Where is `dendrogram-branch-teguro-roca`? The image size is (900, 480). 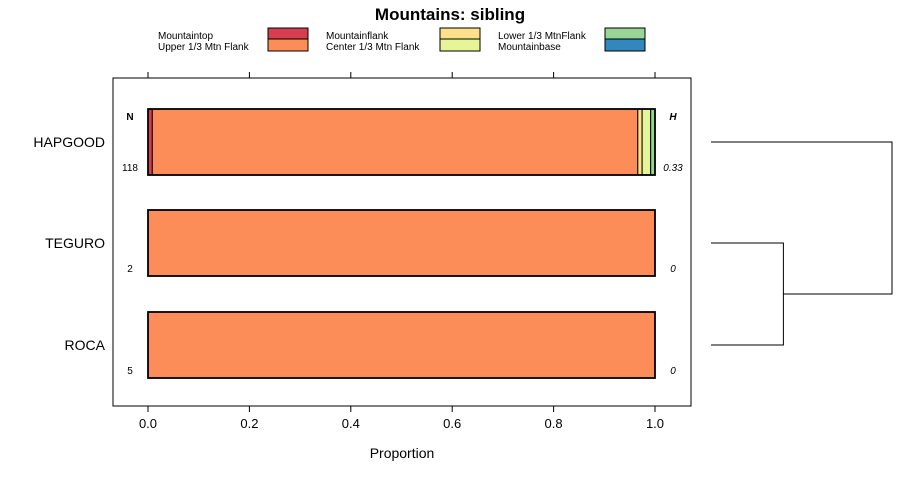
dendrogram-branch-teguro-roca is located at coordinates (747, 294).